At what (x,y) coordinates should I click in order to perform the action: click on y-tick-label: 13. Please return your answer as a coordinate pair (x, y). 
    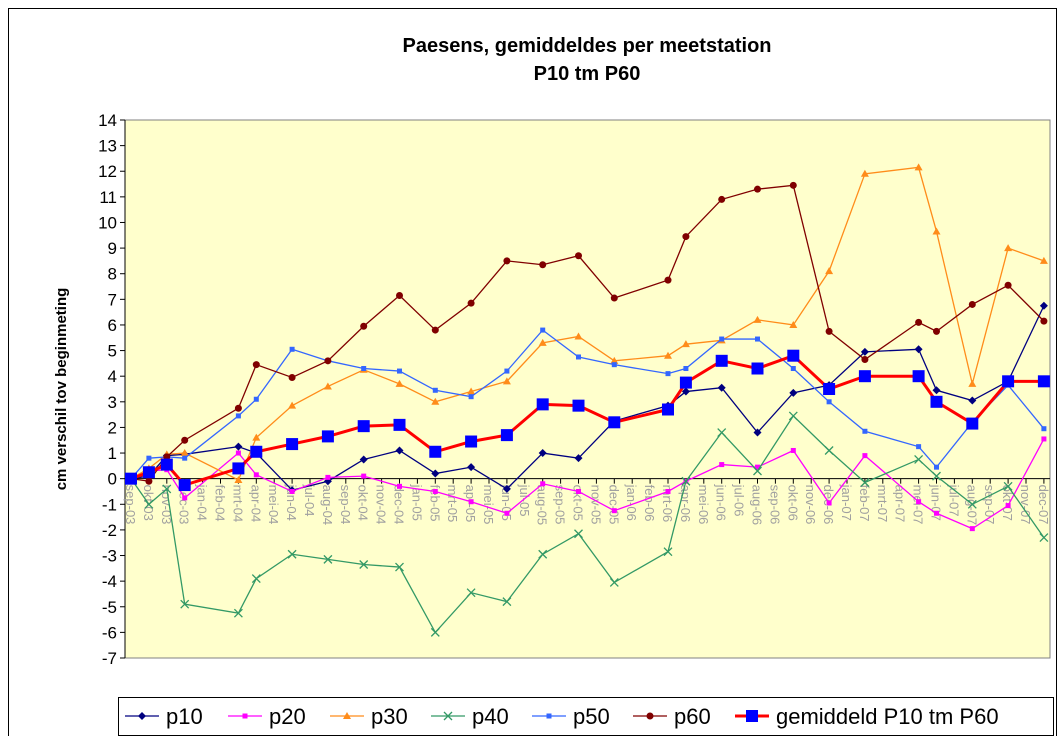
    Looking at the image, I should click on (107, 146).